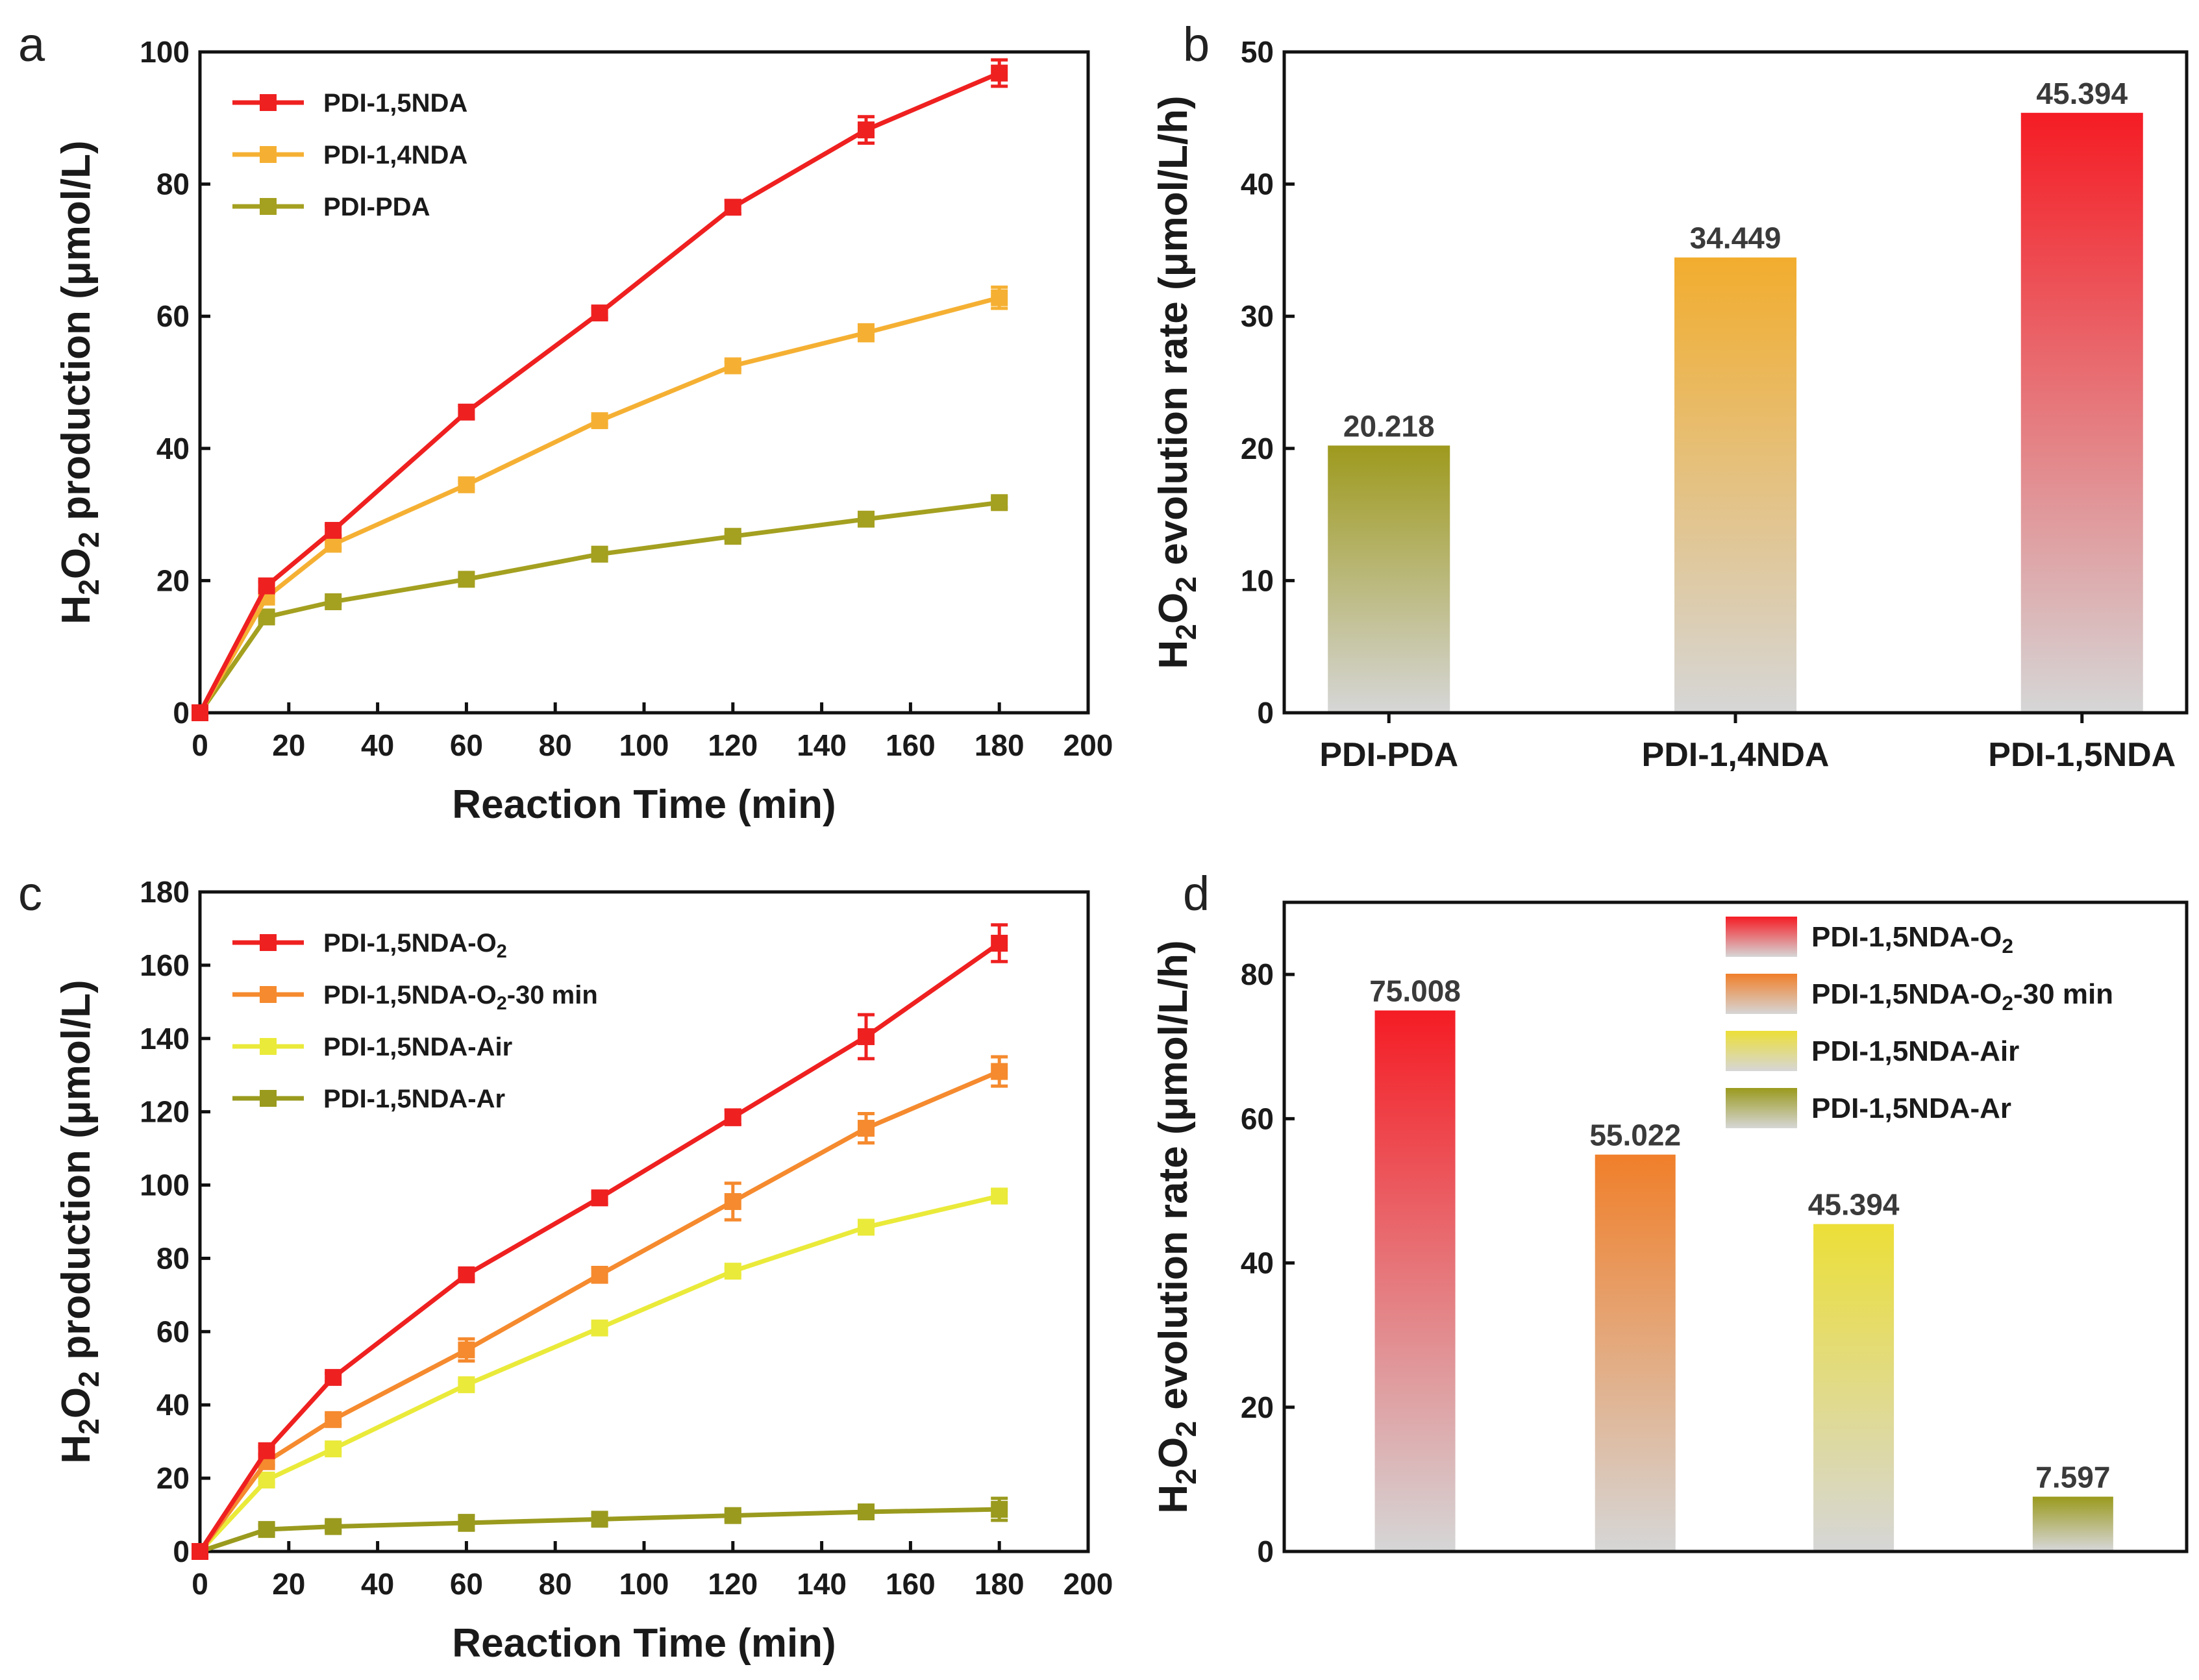  Describe the element at coordinates (1258, 52) in the screenshot. I see `panel-b-ytick-label: 50` at that location.